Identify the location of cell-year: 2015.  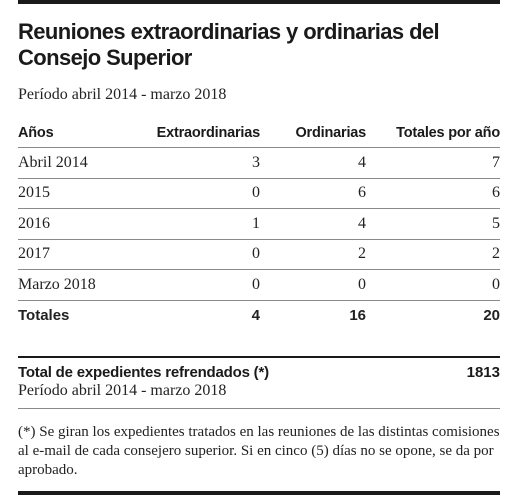
(77, 193).